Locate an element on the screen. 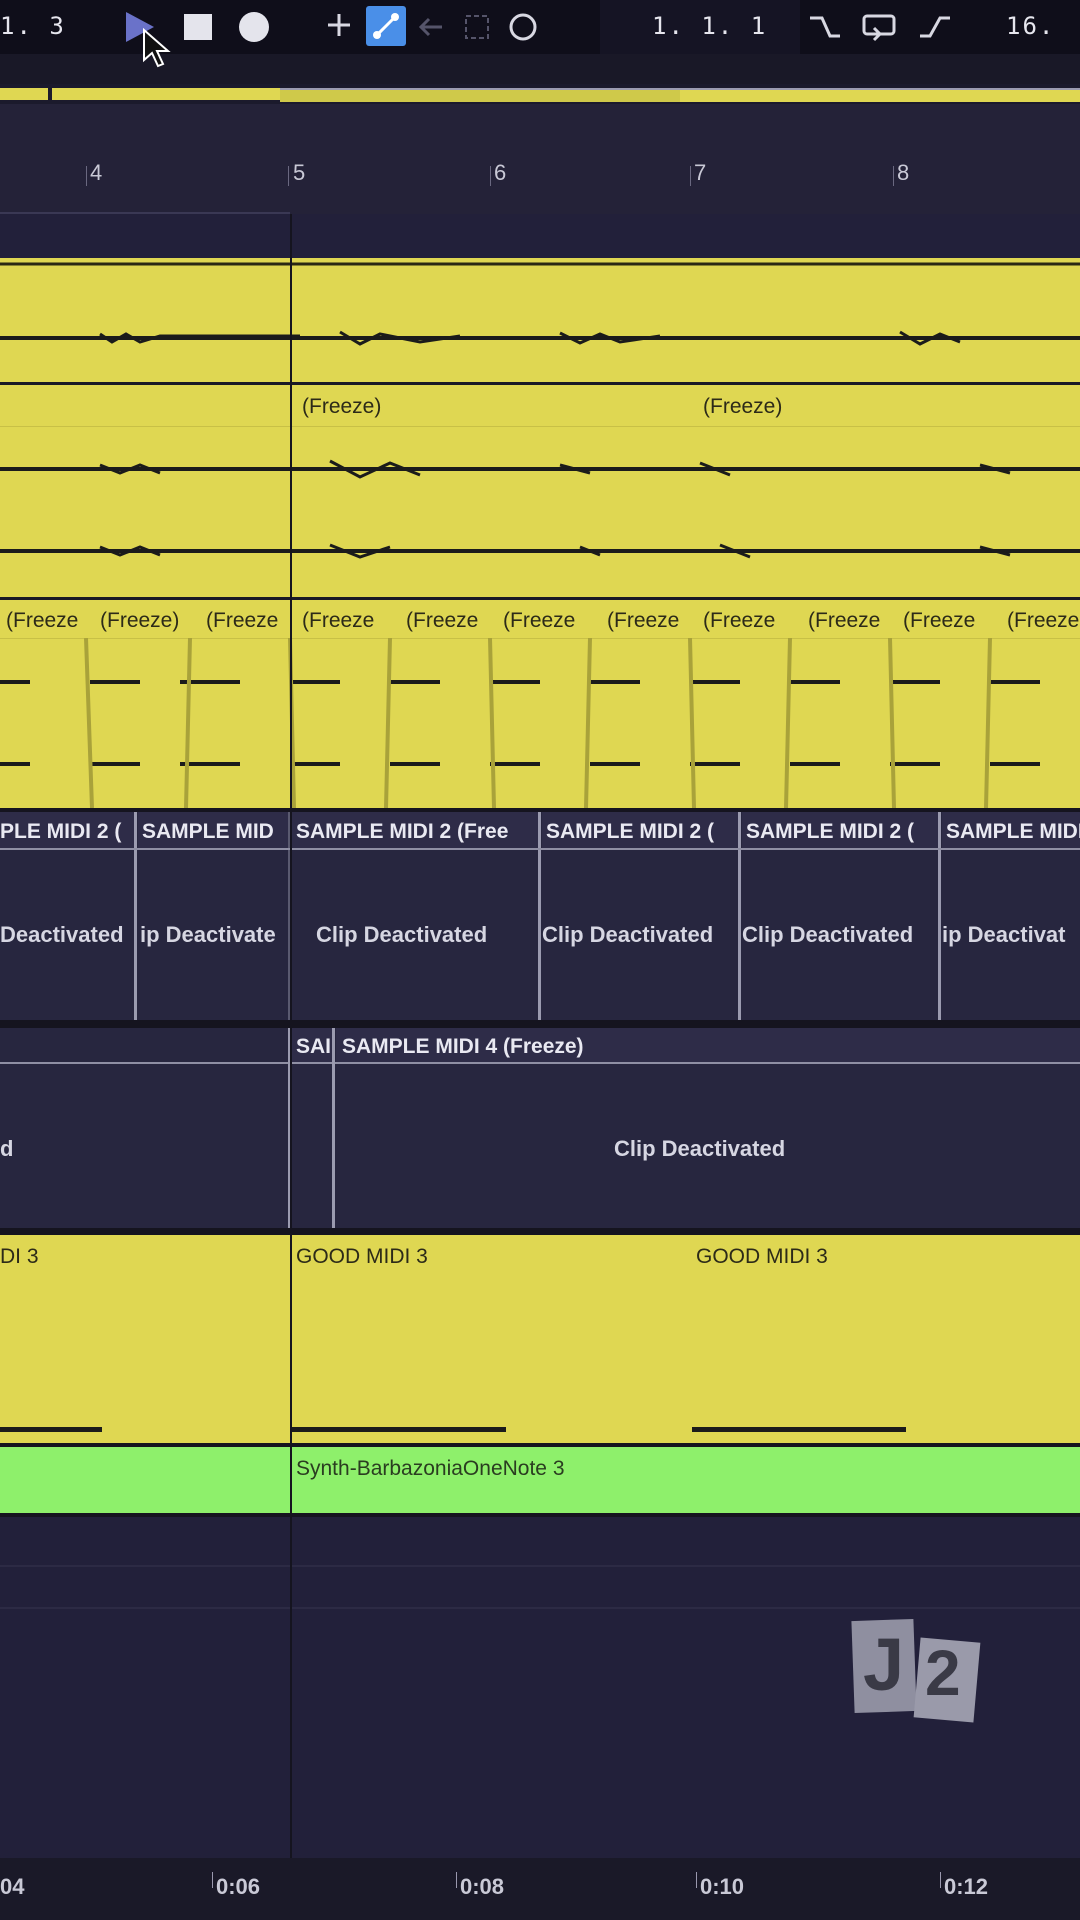 This screenshot has width=1080, height=1920. loop-icon is located at coordinates (523, 29).